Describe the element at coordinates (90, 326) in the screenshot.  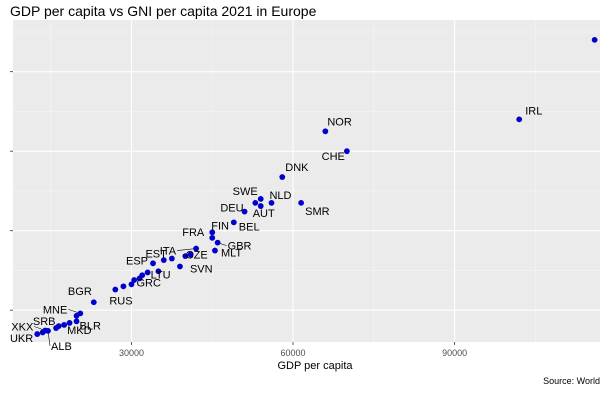
I see `point-label-blr: BLR` at that location.